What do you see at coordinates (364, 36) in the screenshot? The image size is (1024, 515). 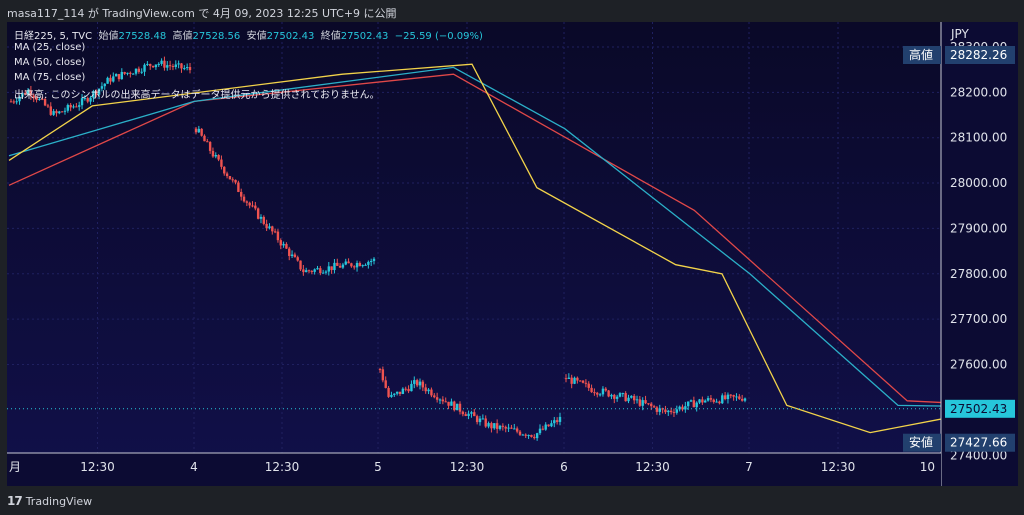 I see `close-value: 27502.43` at bounding box center [364, 36].